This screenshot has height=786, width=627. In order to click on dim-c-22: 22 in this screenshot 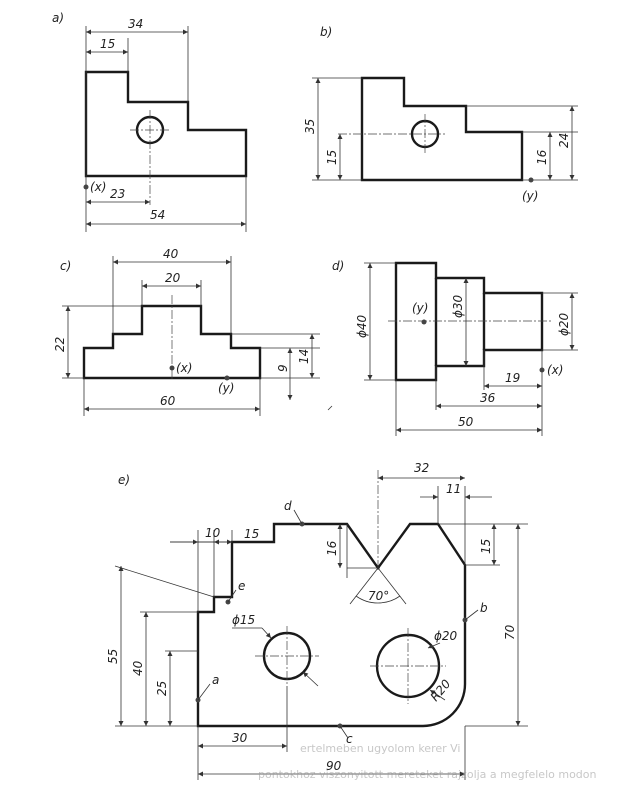, I will do `click(60, 344)`.